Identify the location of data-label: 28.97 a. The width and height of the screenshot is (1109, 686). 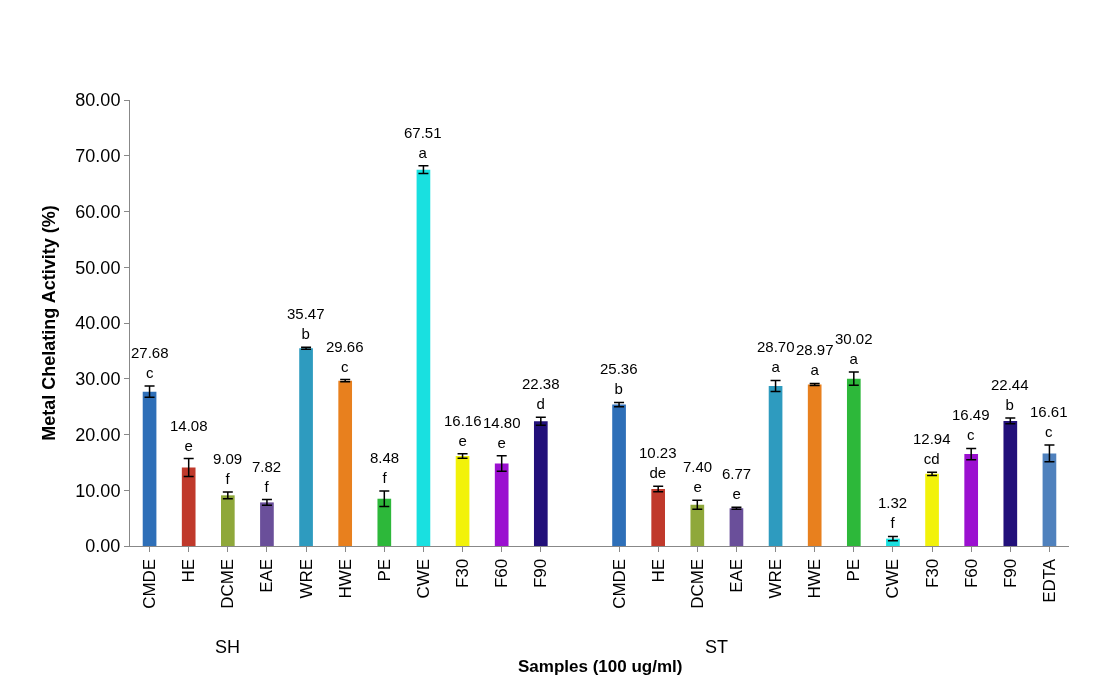
(815, 359).